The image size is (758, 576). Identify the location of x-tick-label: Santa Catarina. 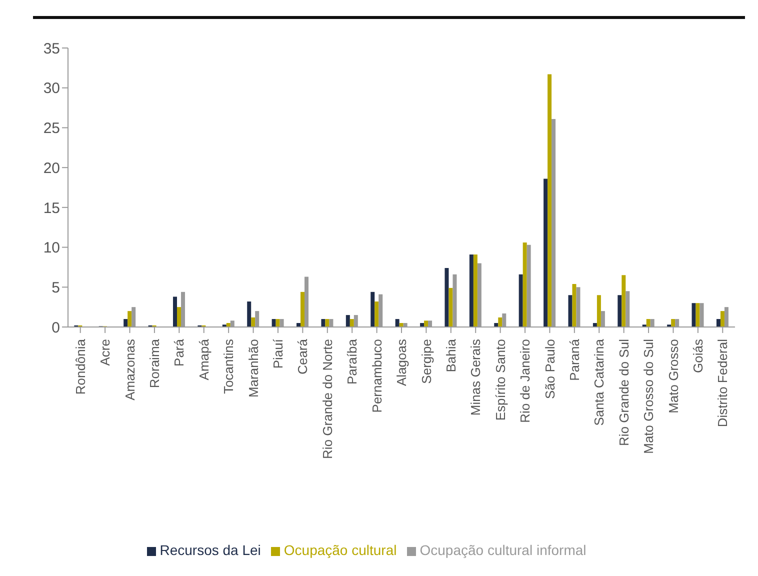
(599, 382).